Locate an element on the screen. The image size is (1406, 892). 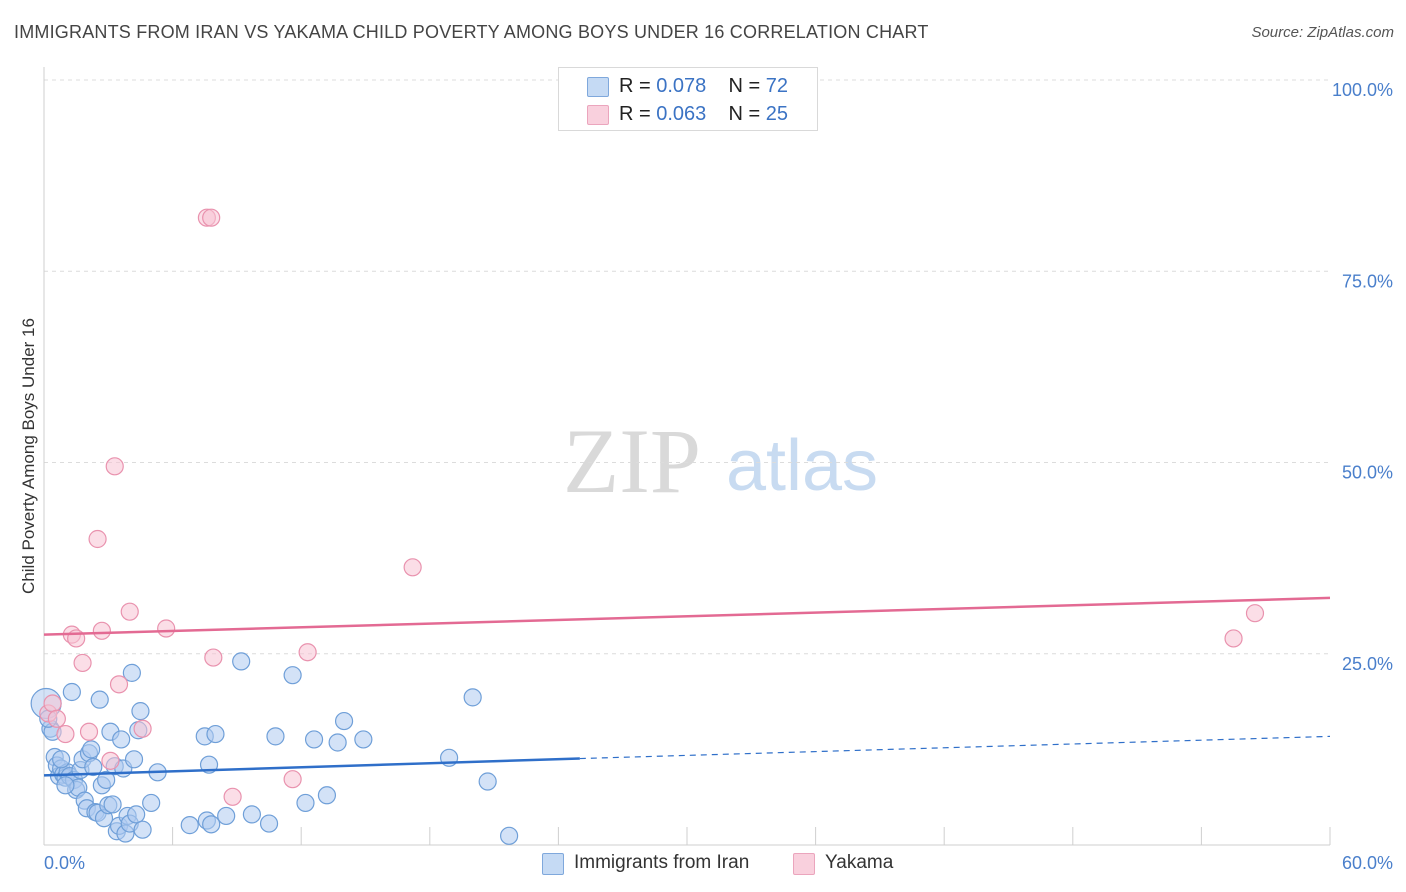
y-tick-labels: 25.0% 50.0% 75.0% 100.0% is located at coordinates (1362, 377).